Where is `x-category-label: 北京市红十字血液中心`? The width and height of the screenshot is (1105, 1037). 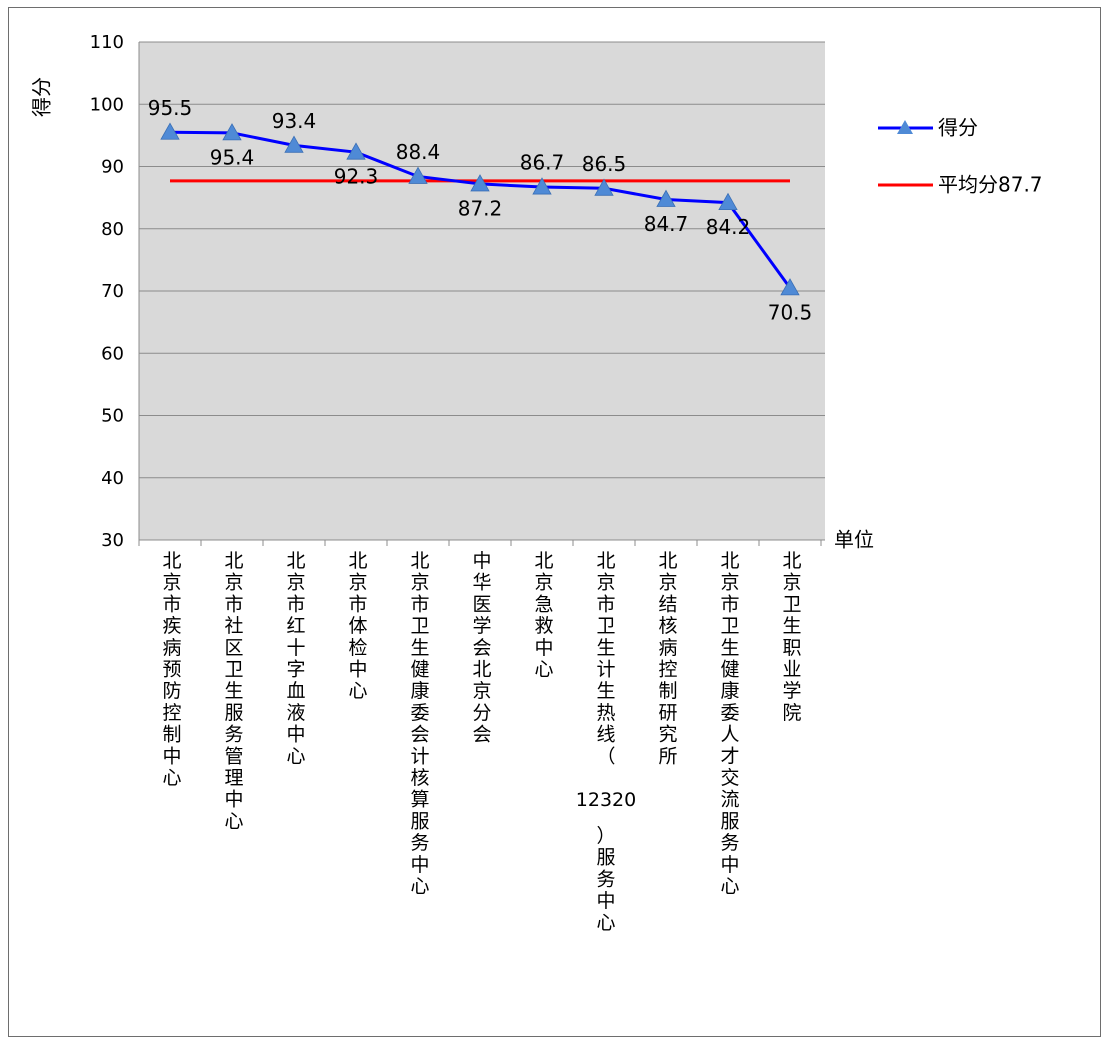
x-category-label: 北京市红十字血液中心 is located at coordinates (295, 658).